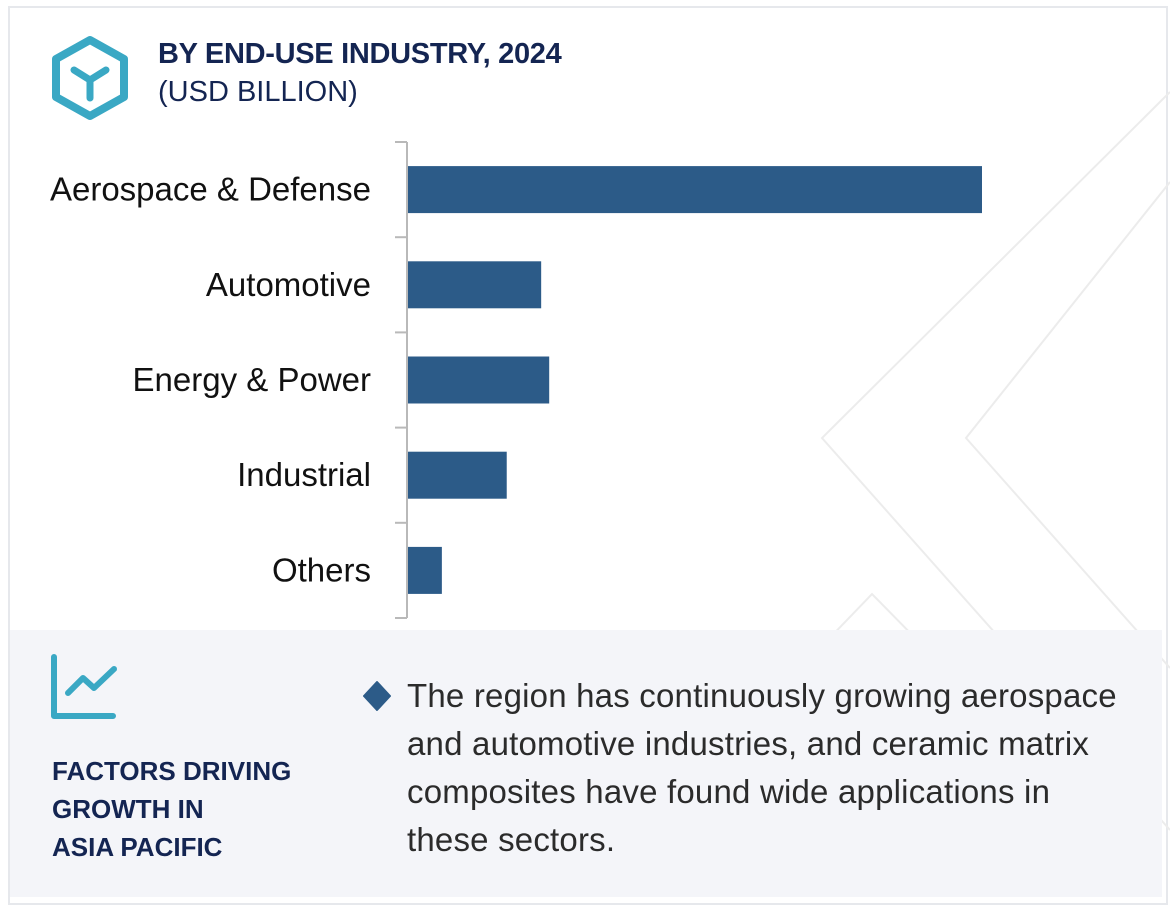 Image resolution: width=1170 pixels, height=907 pixels. What do you see at coordinates (84, 686) in the screenshot?
I see `line-chart-icon` at bounding box center [84, 686].